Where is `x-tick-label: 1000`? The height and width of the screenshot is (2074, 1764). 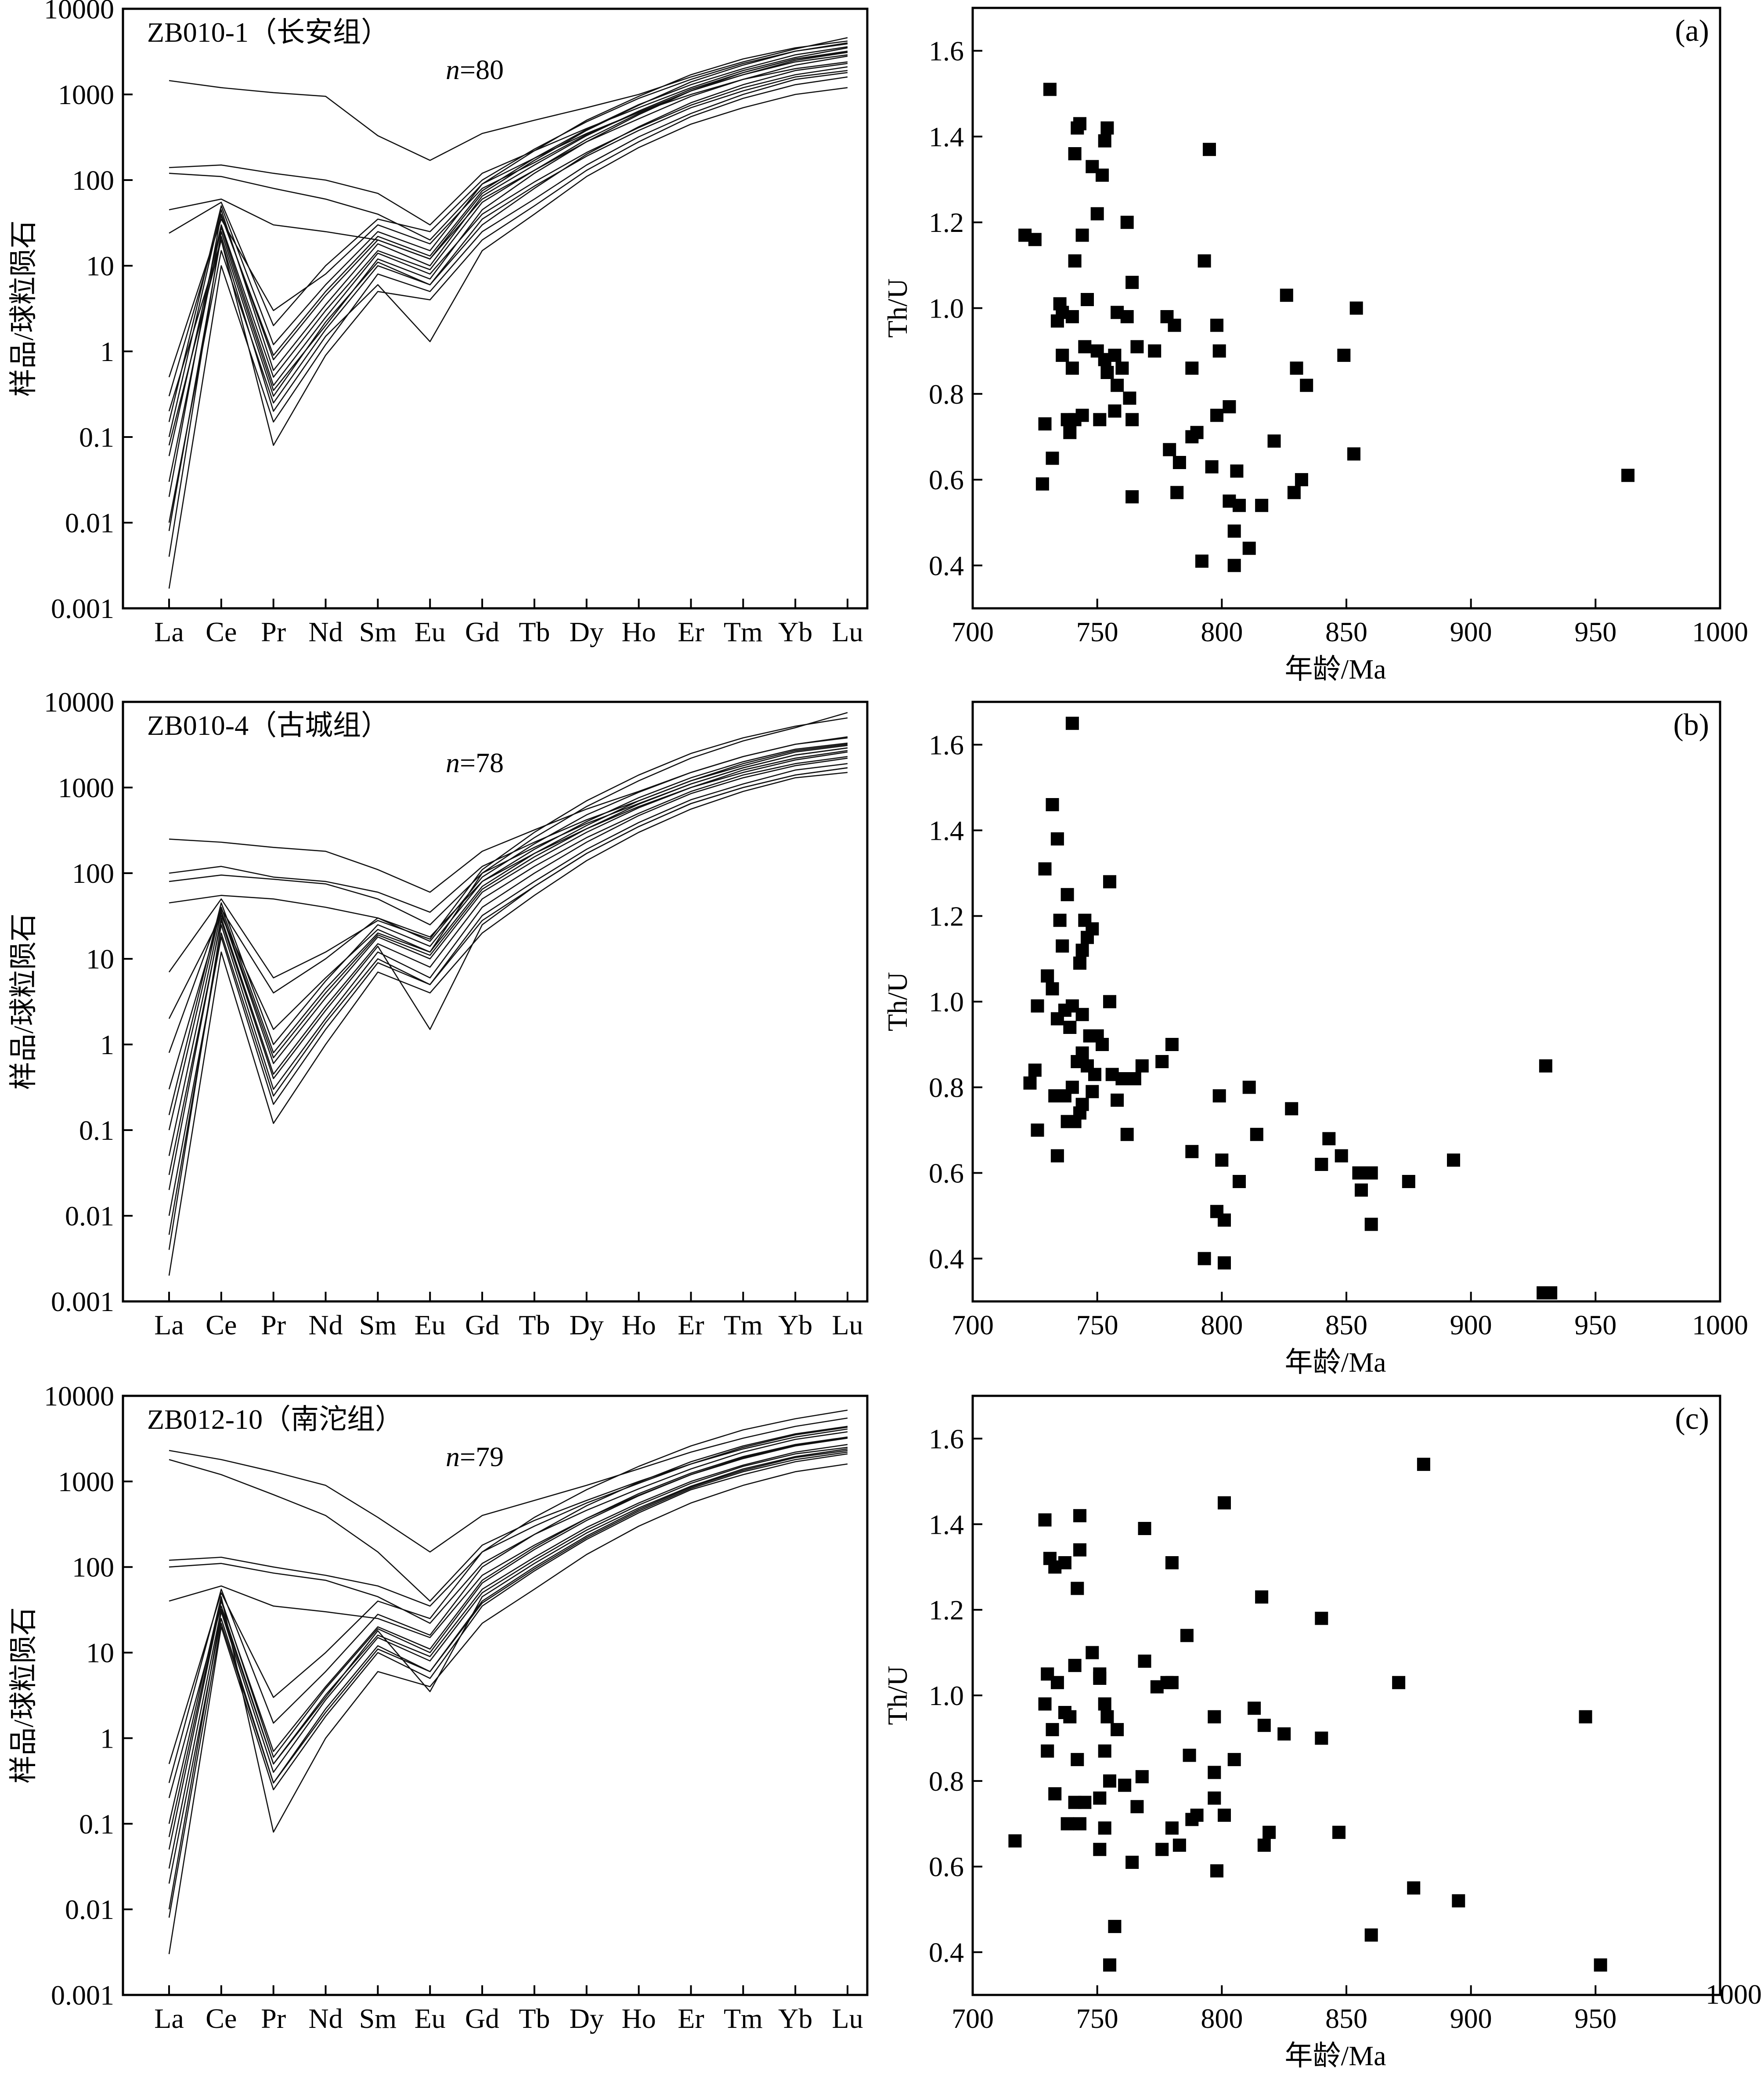 x-tick-label: 1000 is located at coordinates (1720, 1325).